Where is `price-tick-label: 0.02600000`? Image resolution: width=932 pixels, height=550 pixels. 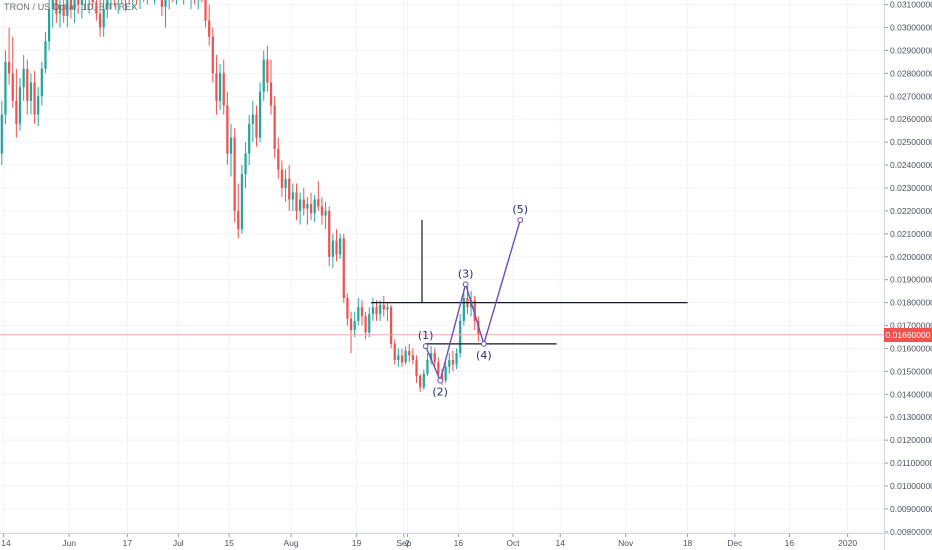
price-tick-label: 0.02600000 is located at coordinates (911, 119).